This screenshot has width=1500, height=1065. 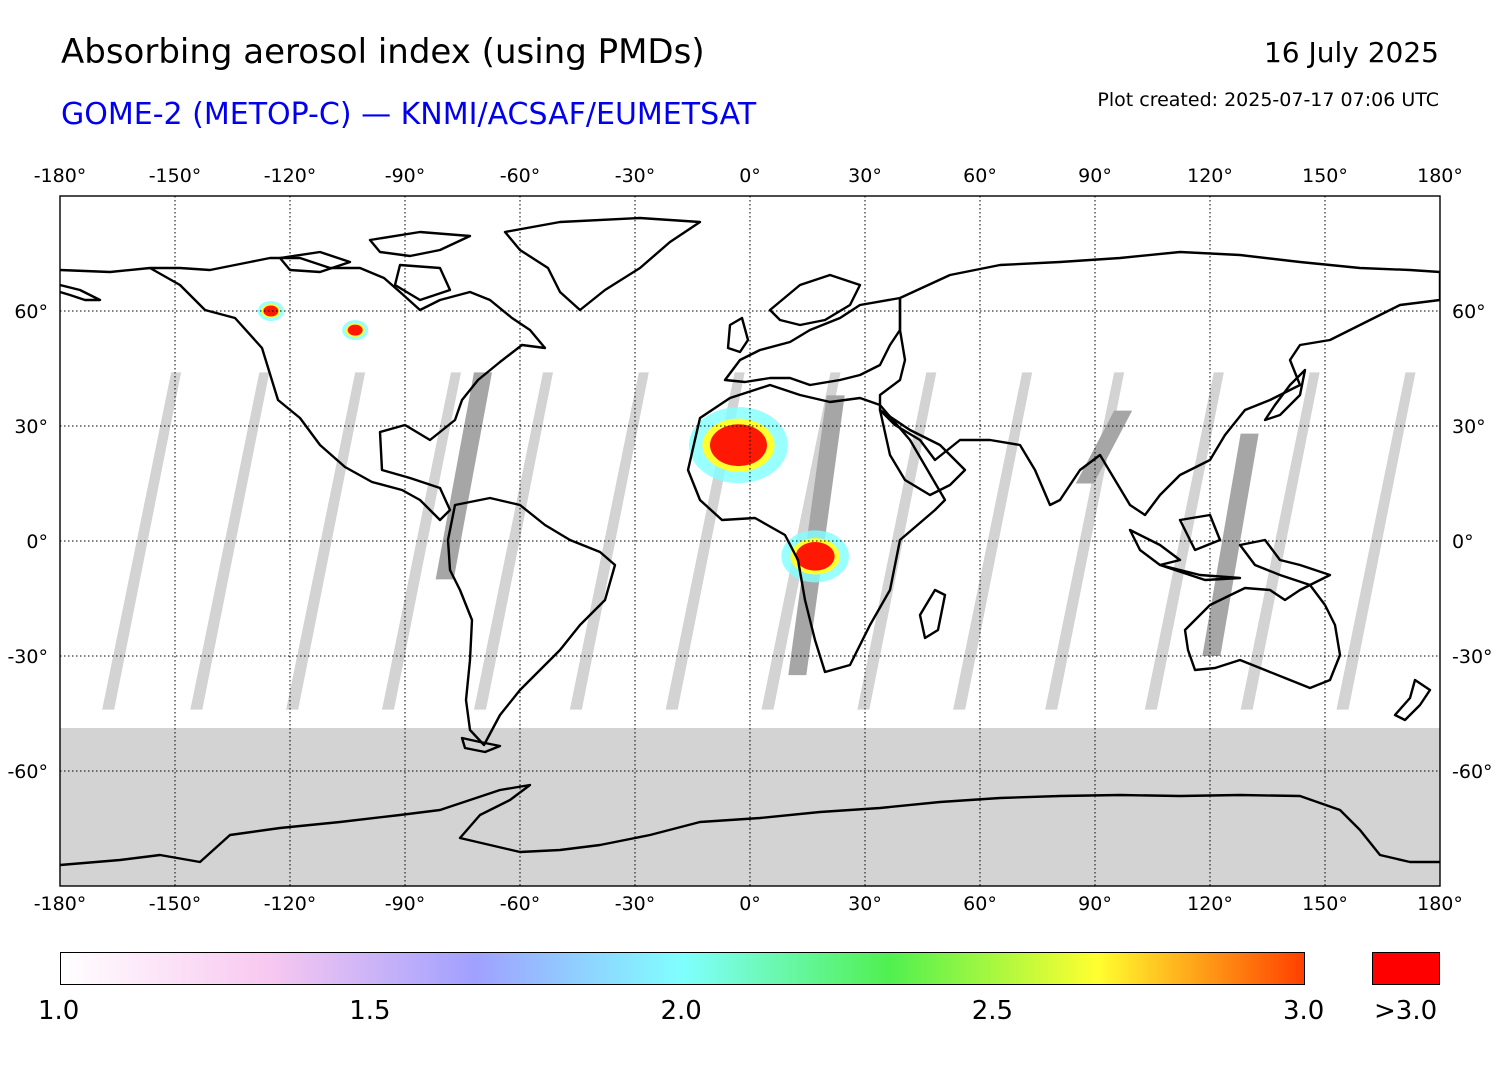 I want to click on colorbar, so click(x=682, y=968).